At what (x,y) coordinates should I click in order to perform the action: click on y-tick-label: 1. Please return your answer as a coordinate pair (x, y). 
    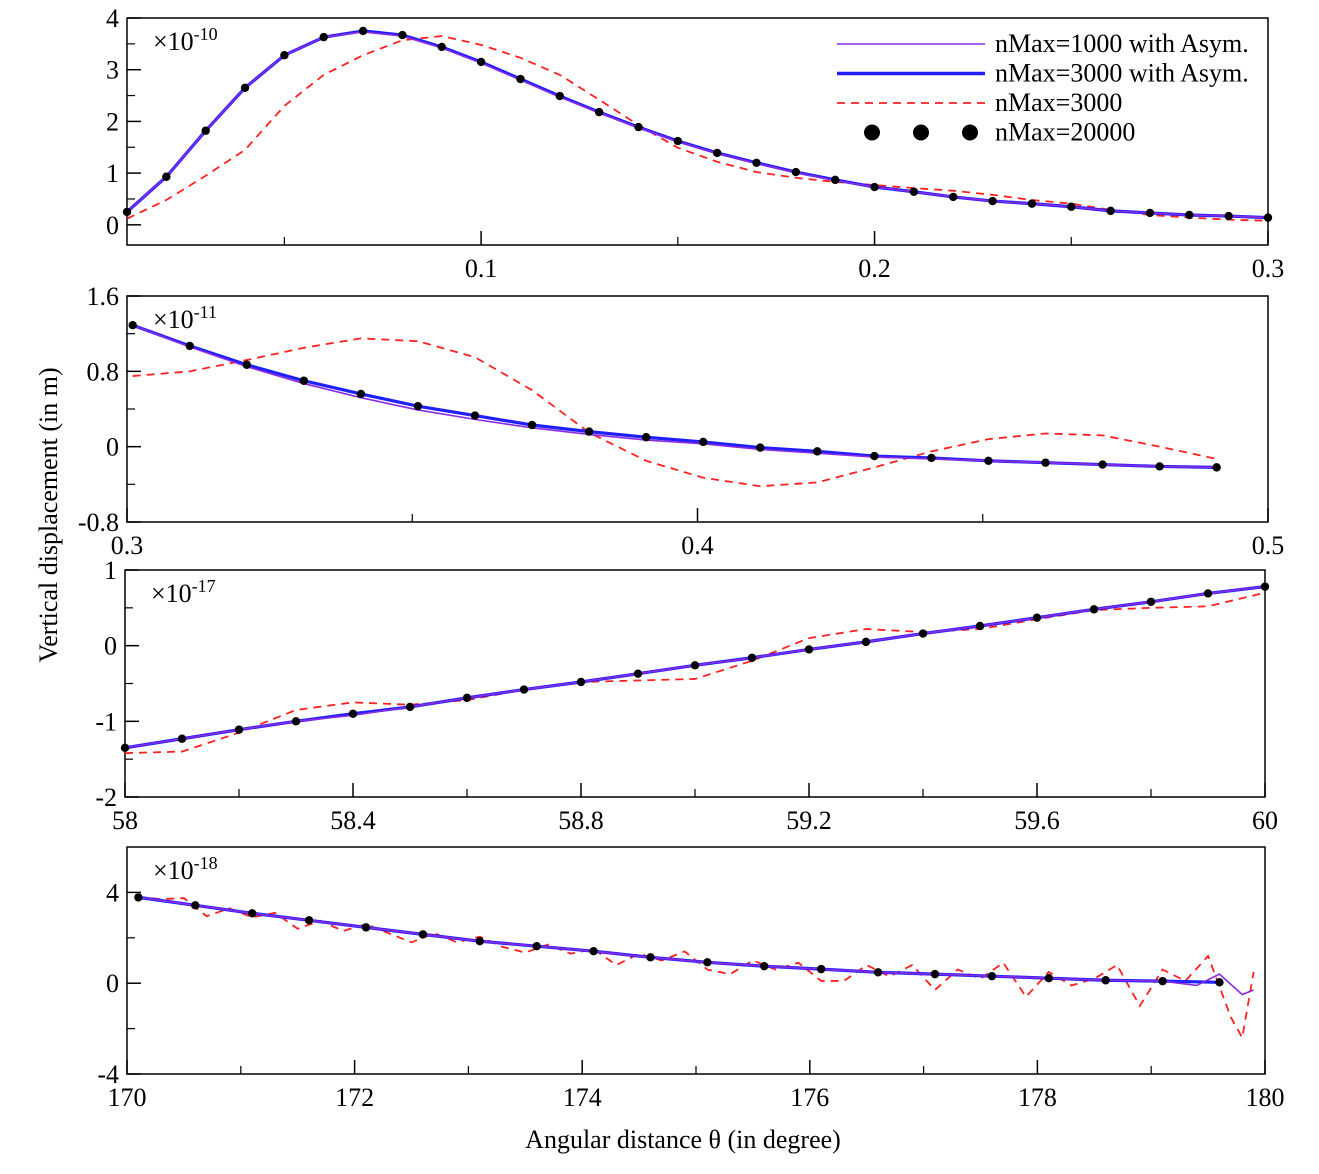
    Looking at the image, I should click on (110, 570).